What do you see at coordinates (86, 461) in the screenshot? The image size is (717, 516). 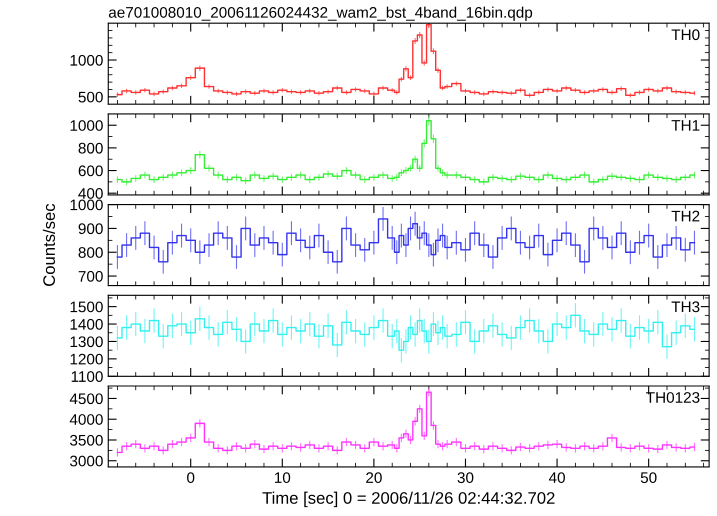 I see `y-tick-label: 3000` at bounding box center [86, 461].